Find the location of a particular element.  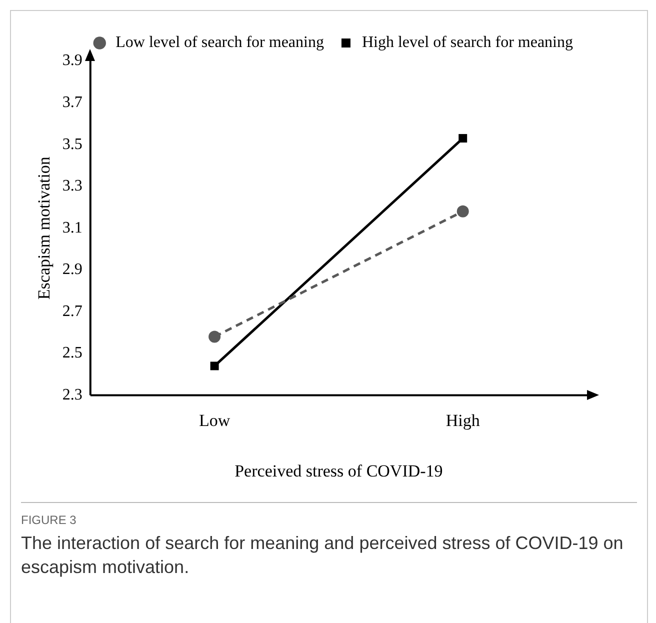

x-tick-label: Low is located at coordinates (214, 420).